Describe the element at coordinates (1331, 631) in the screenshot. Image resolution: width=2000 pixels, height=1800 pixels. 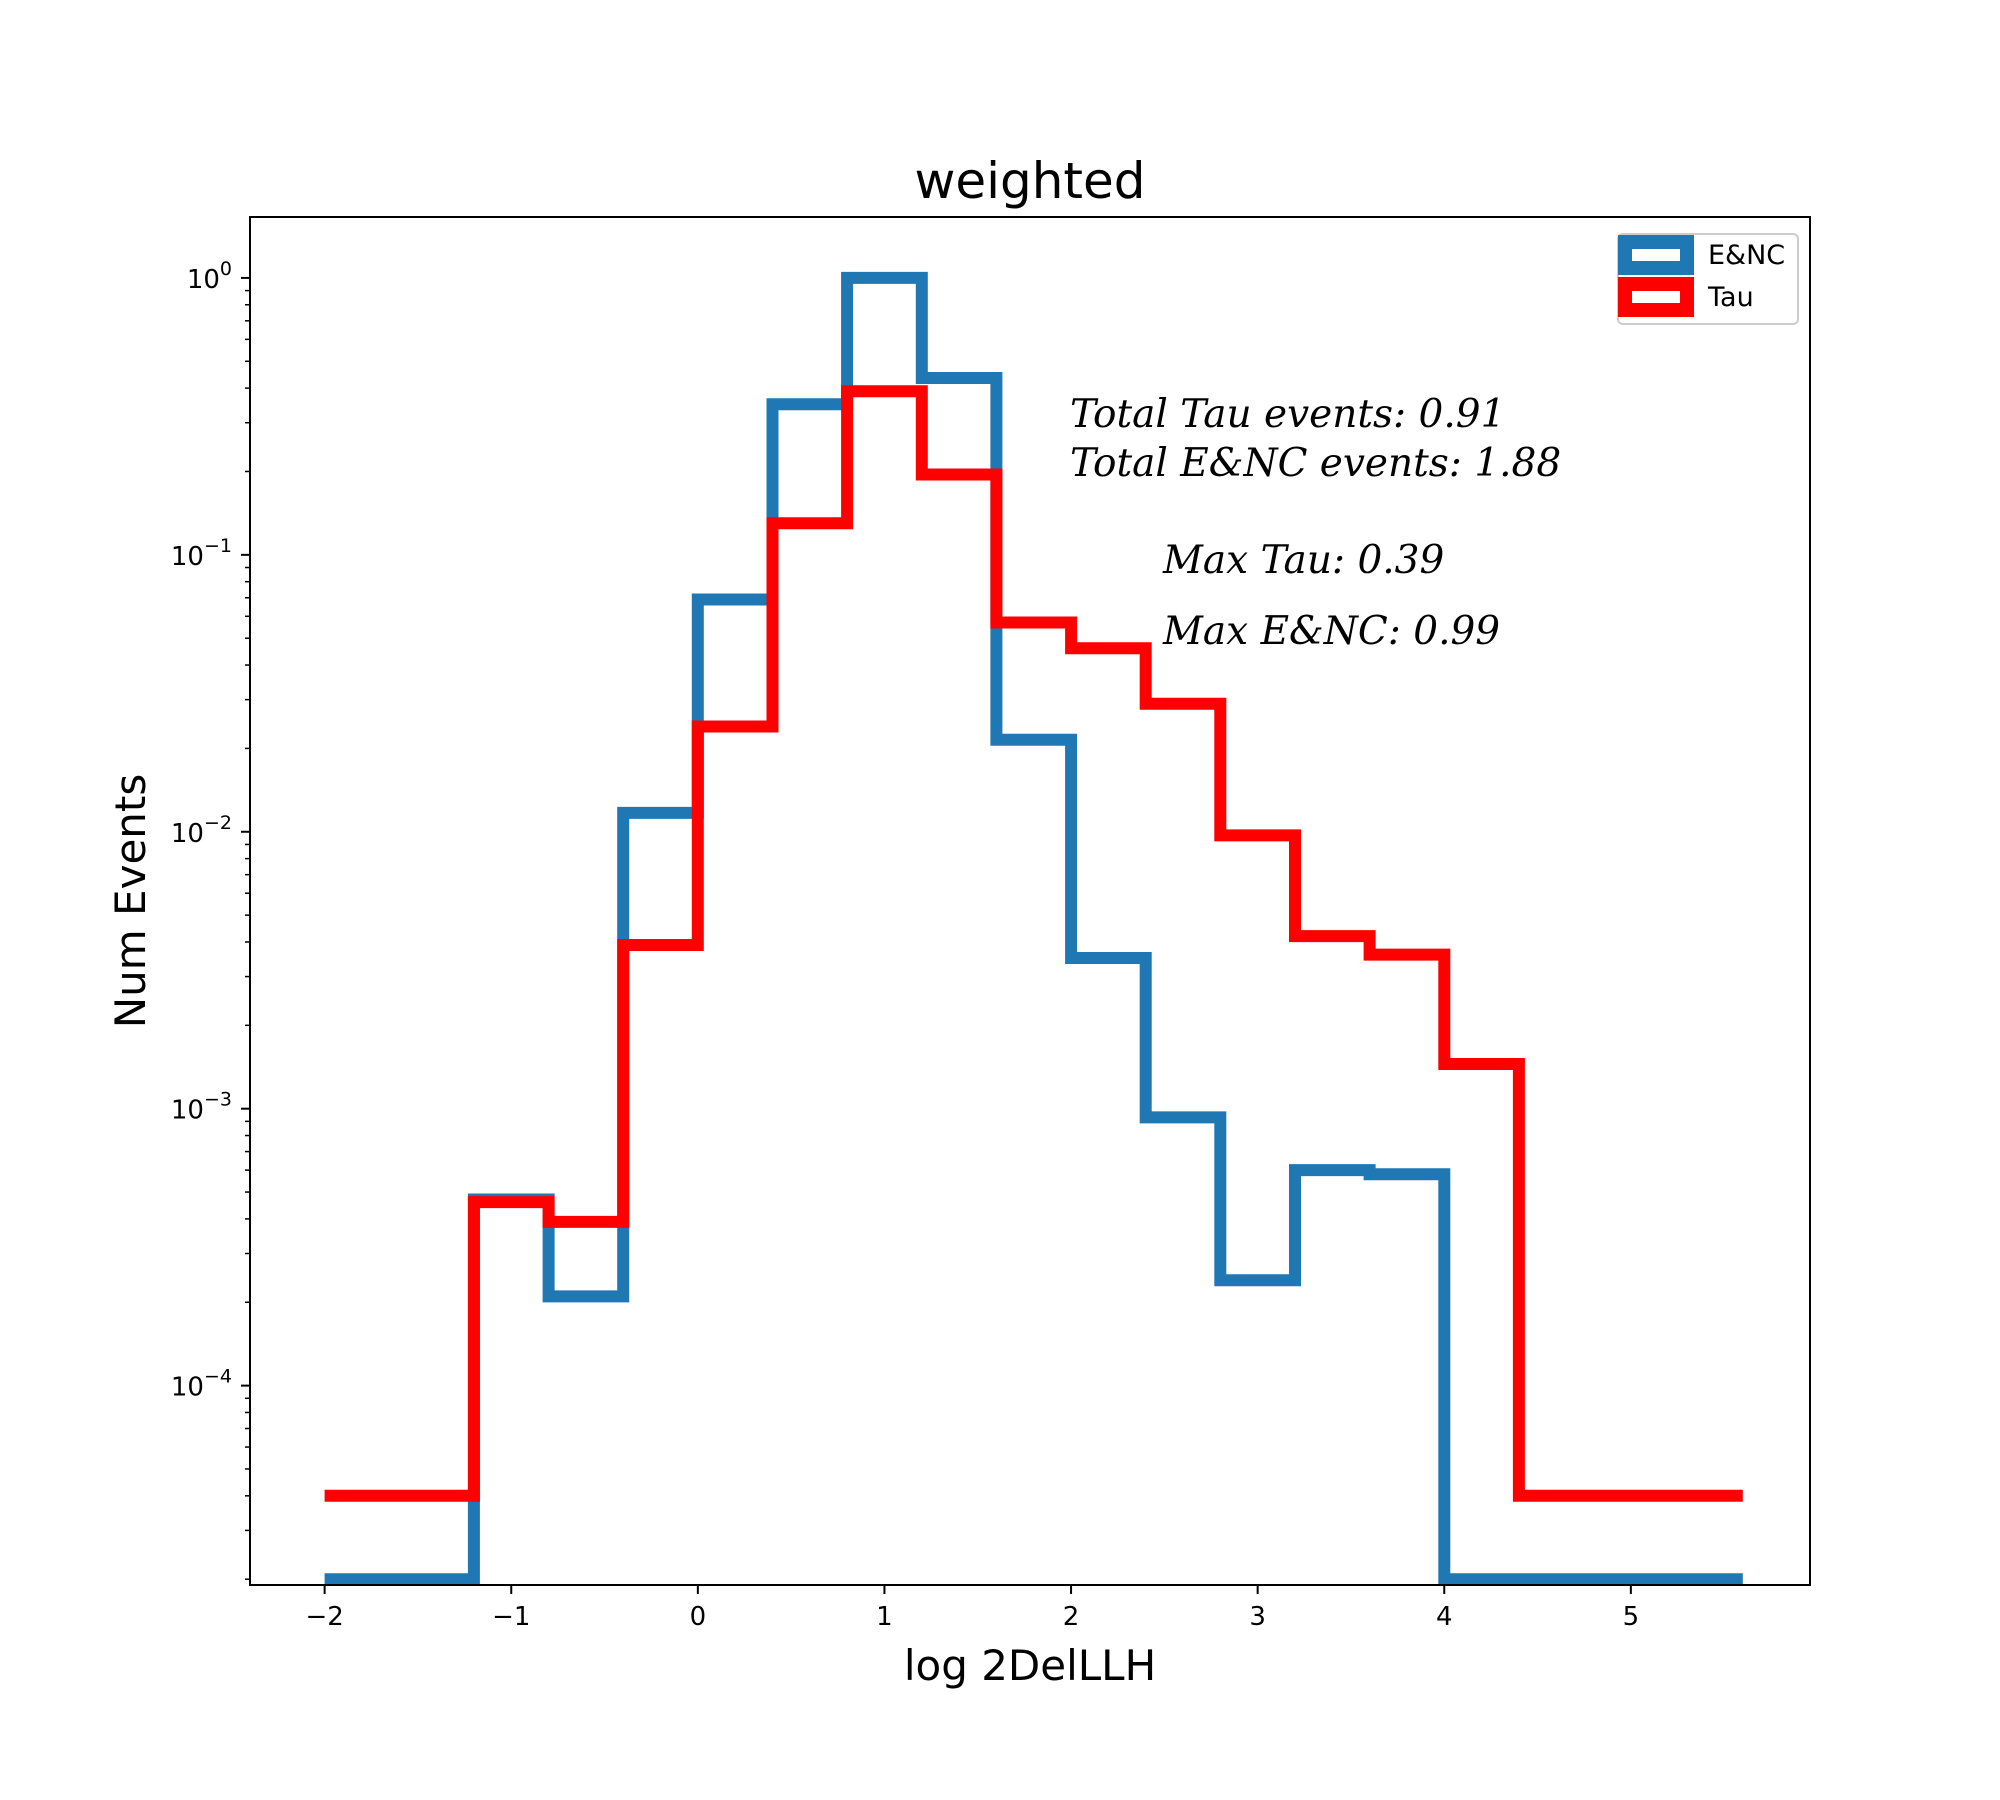
I see `annotation-max-enc: Max E&NC: 0.99` at that location.